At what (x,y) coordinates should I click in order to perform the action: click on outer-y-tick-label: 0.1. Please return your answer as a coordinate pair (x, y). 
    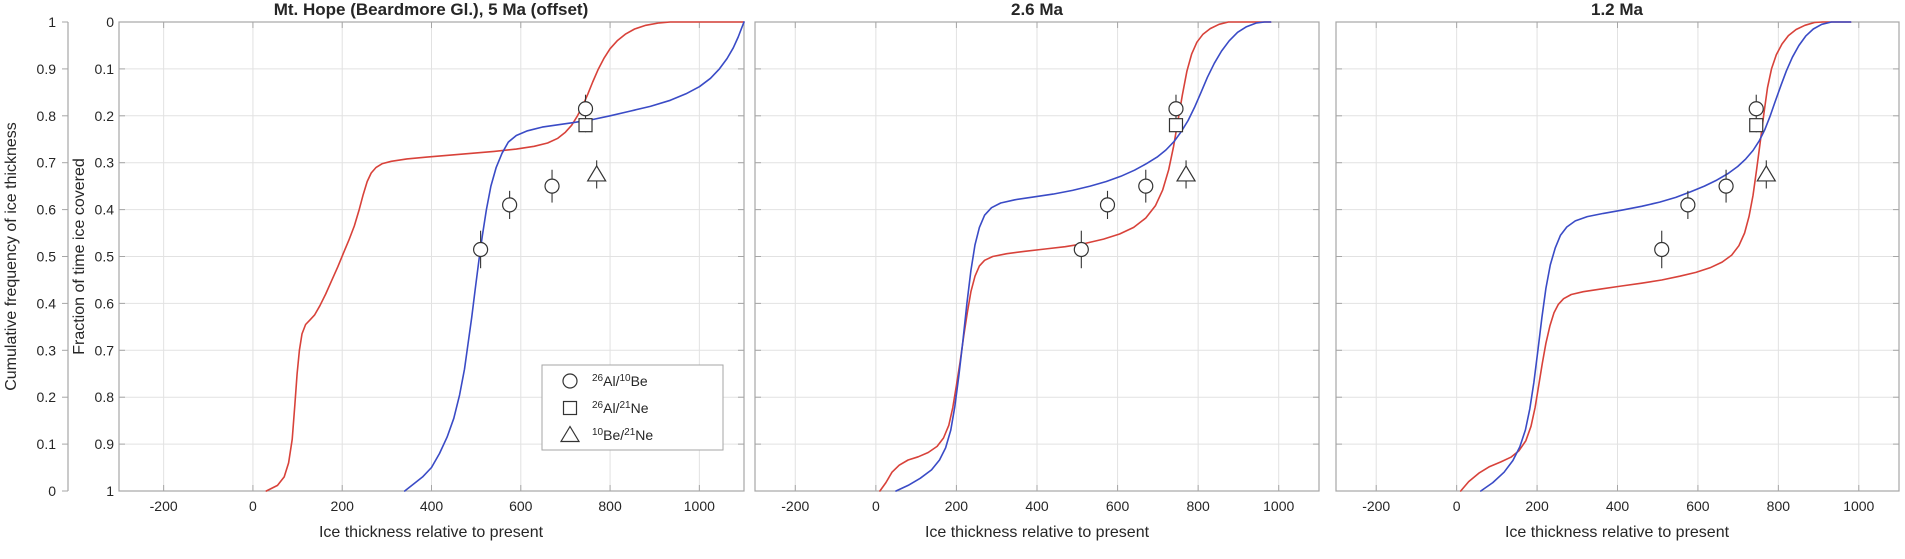
    Looking at the image, I should click on (47, 444).